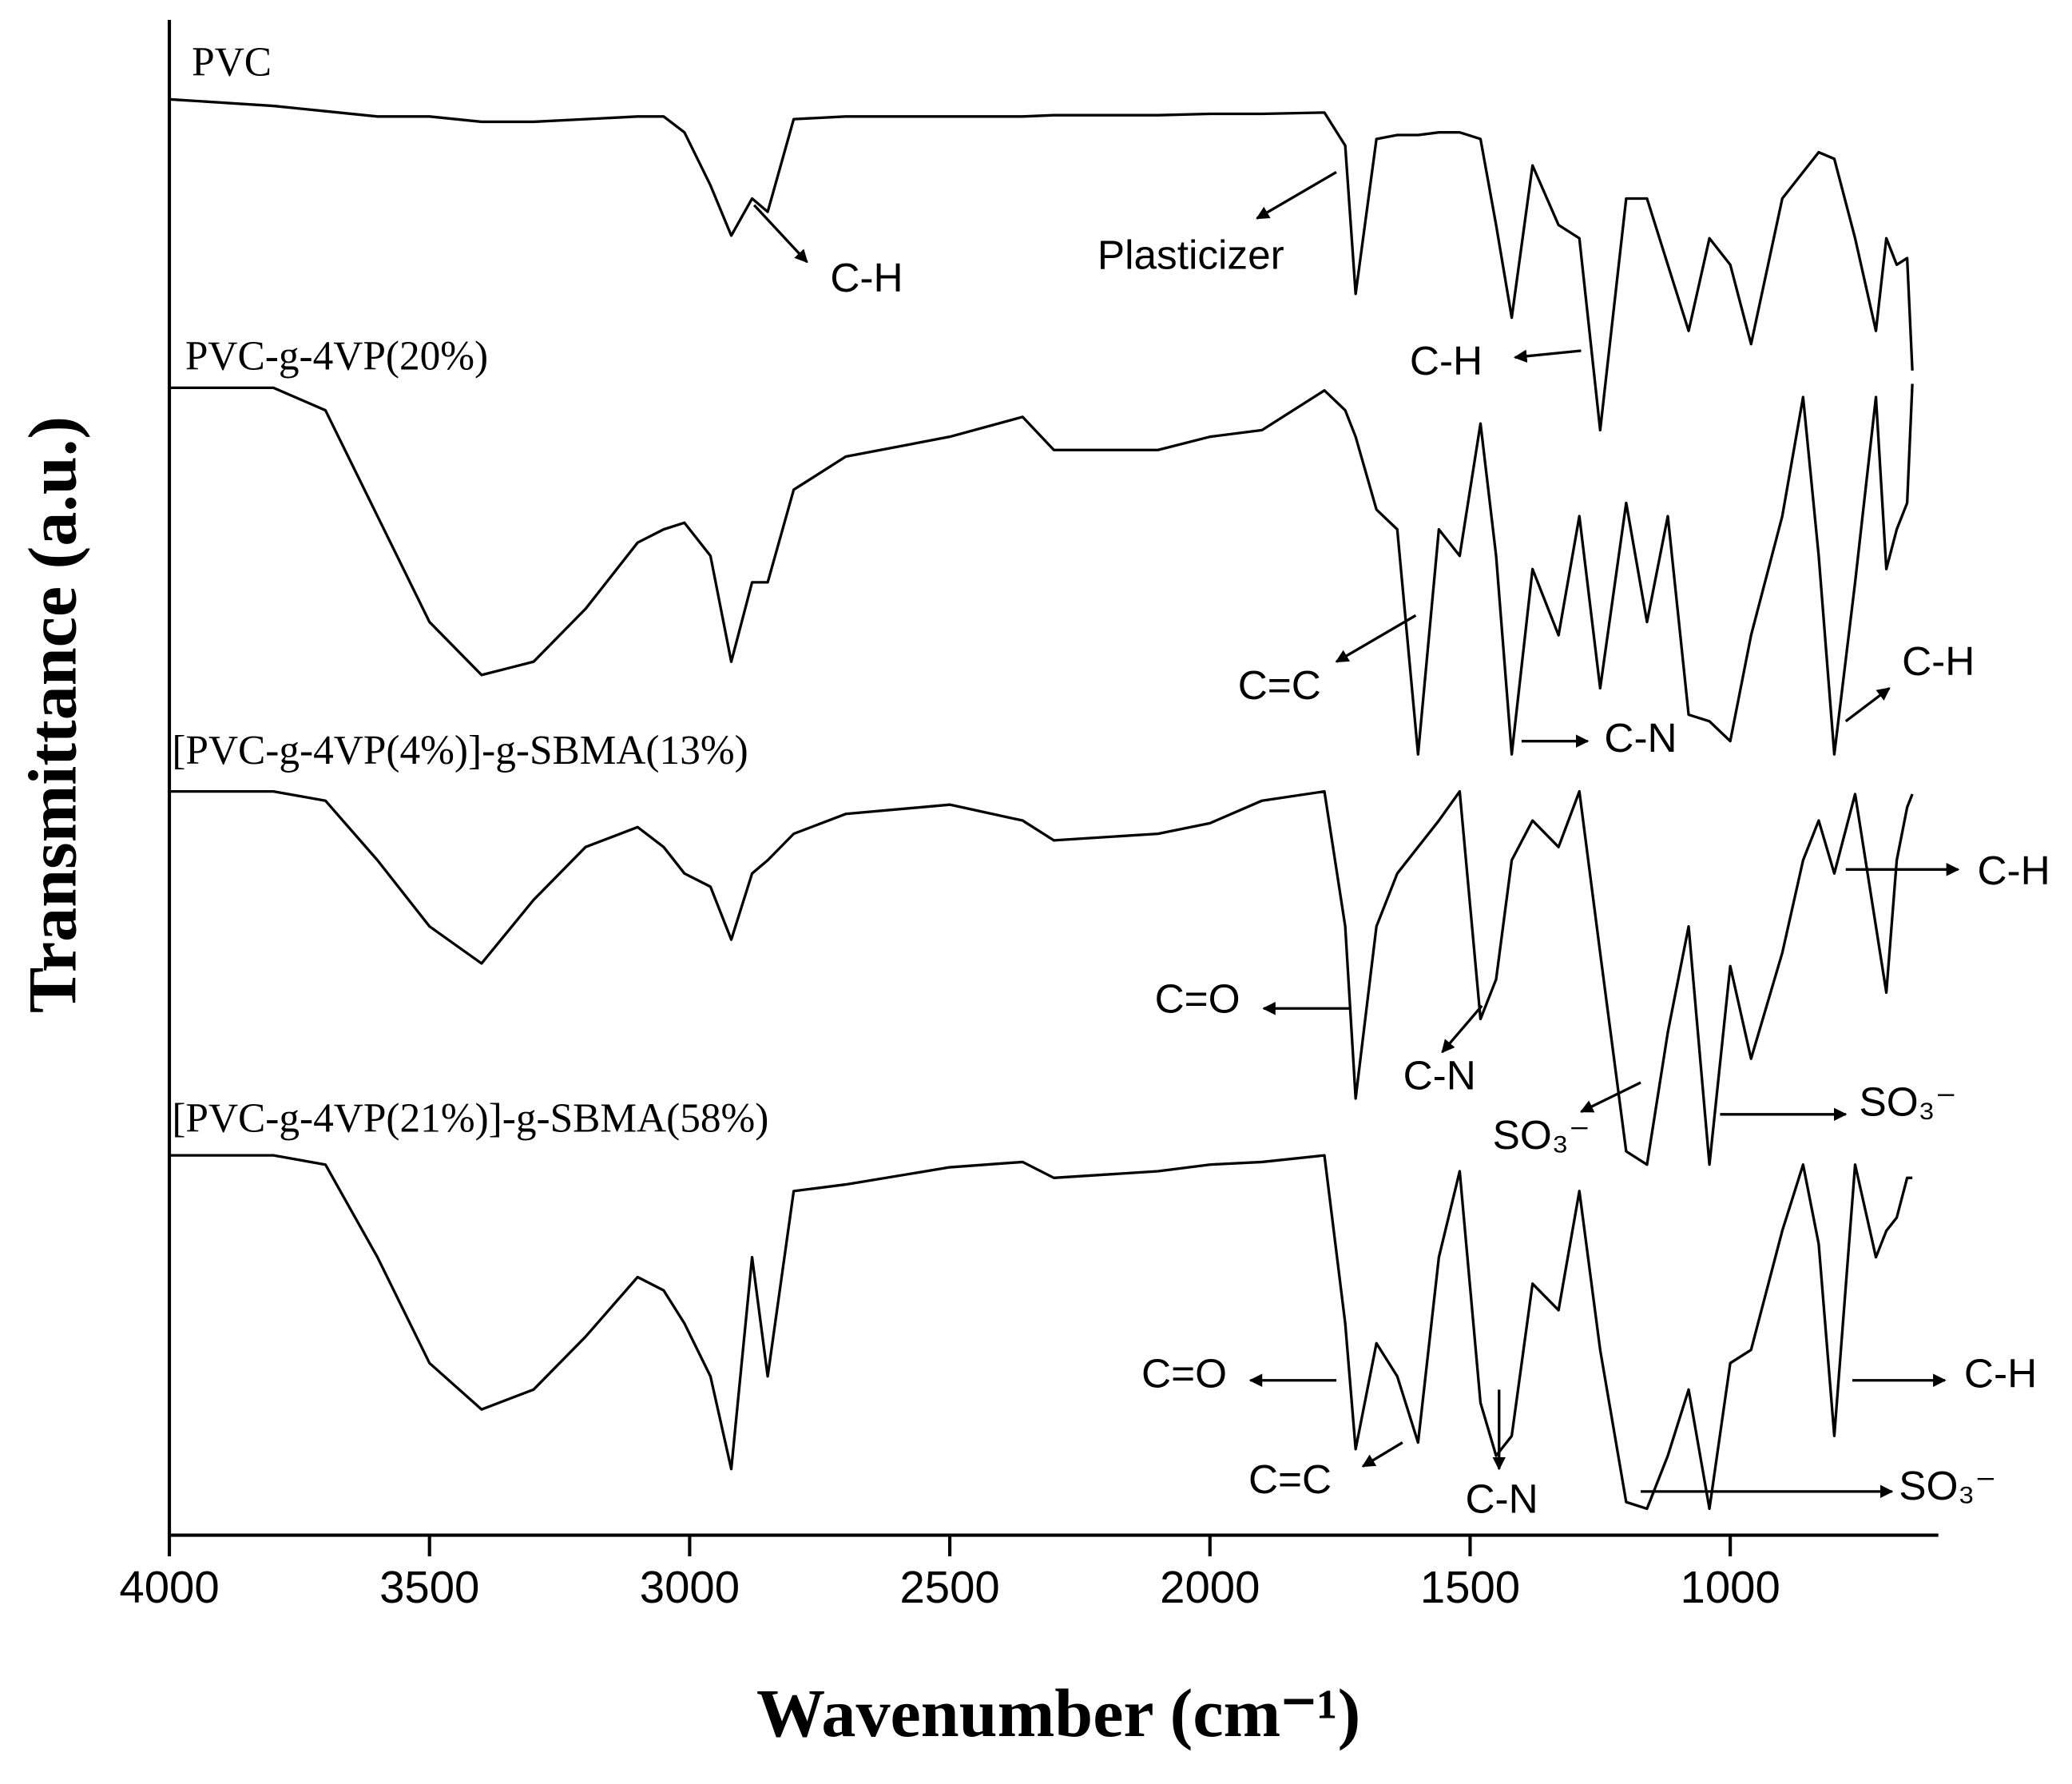 The height and width of the screenshot is (1784, 2072). What do you see at coordinates (949, 1587) in the screenshot?
I see `x-tick-label: 2500` at bounding box center [949, 1587].